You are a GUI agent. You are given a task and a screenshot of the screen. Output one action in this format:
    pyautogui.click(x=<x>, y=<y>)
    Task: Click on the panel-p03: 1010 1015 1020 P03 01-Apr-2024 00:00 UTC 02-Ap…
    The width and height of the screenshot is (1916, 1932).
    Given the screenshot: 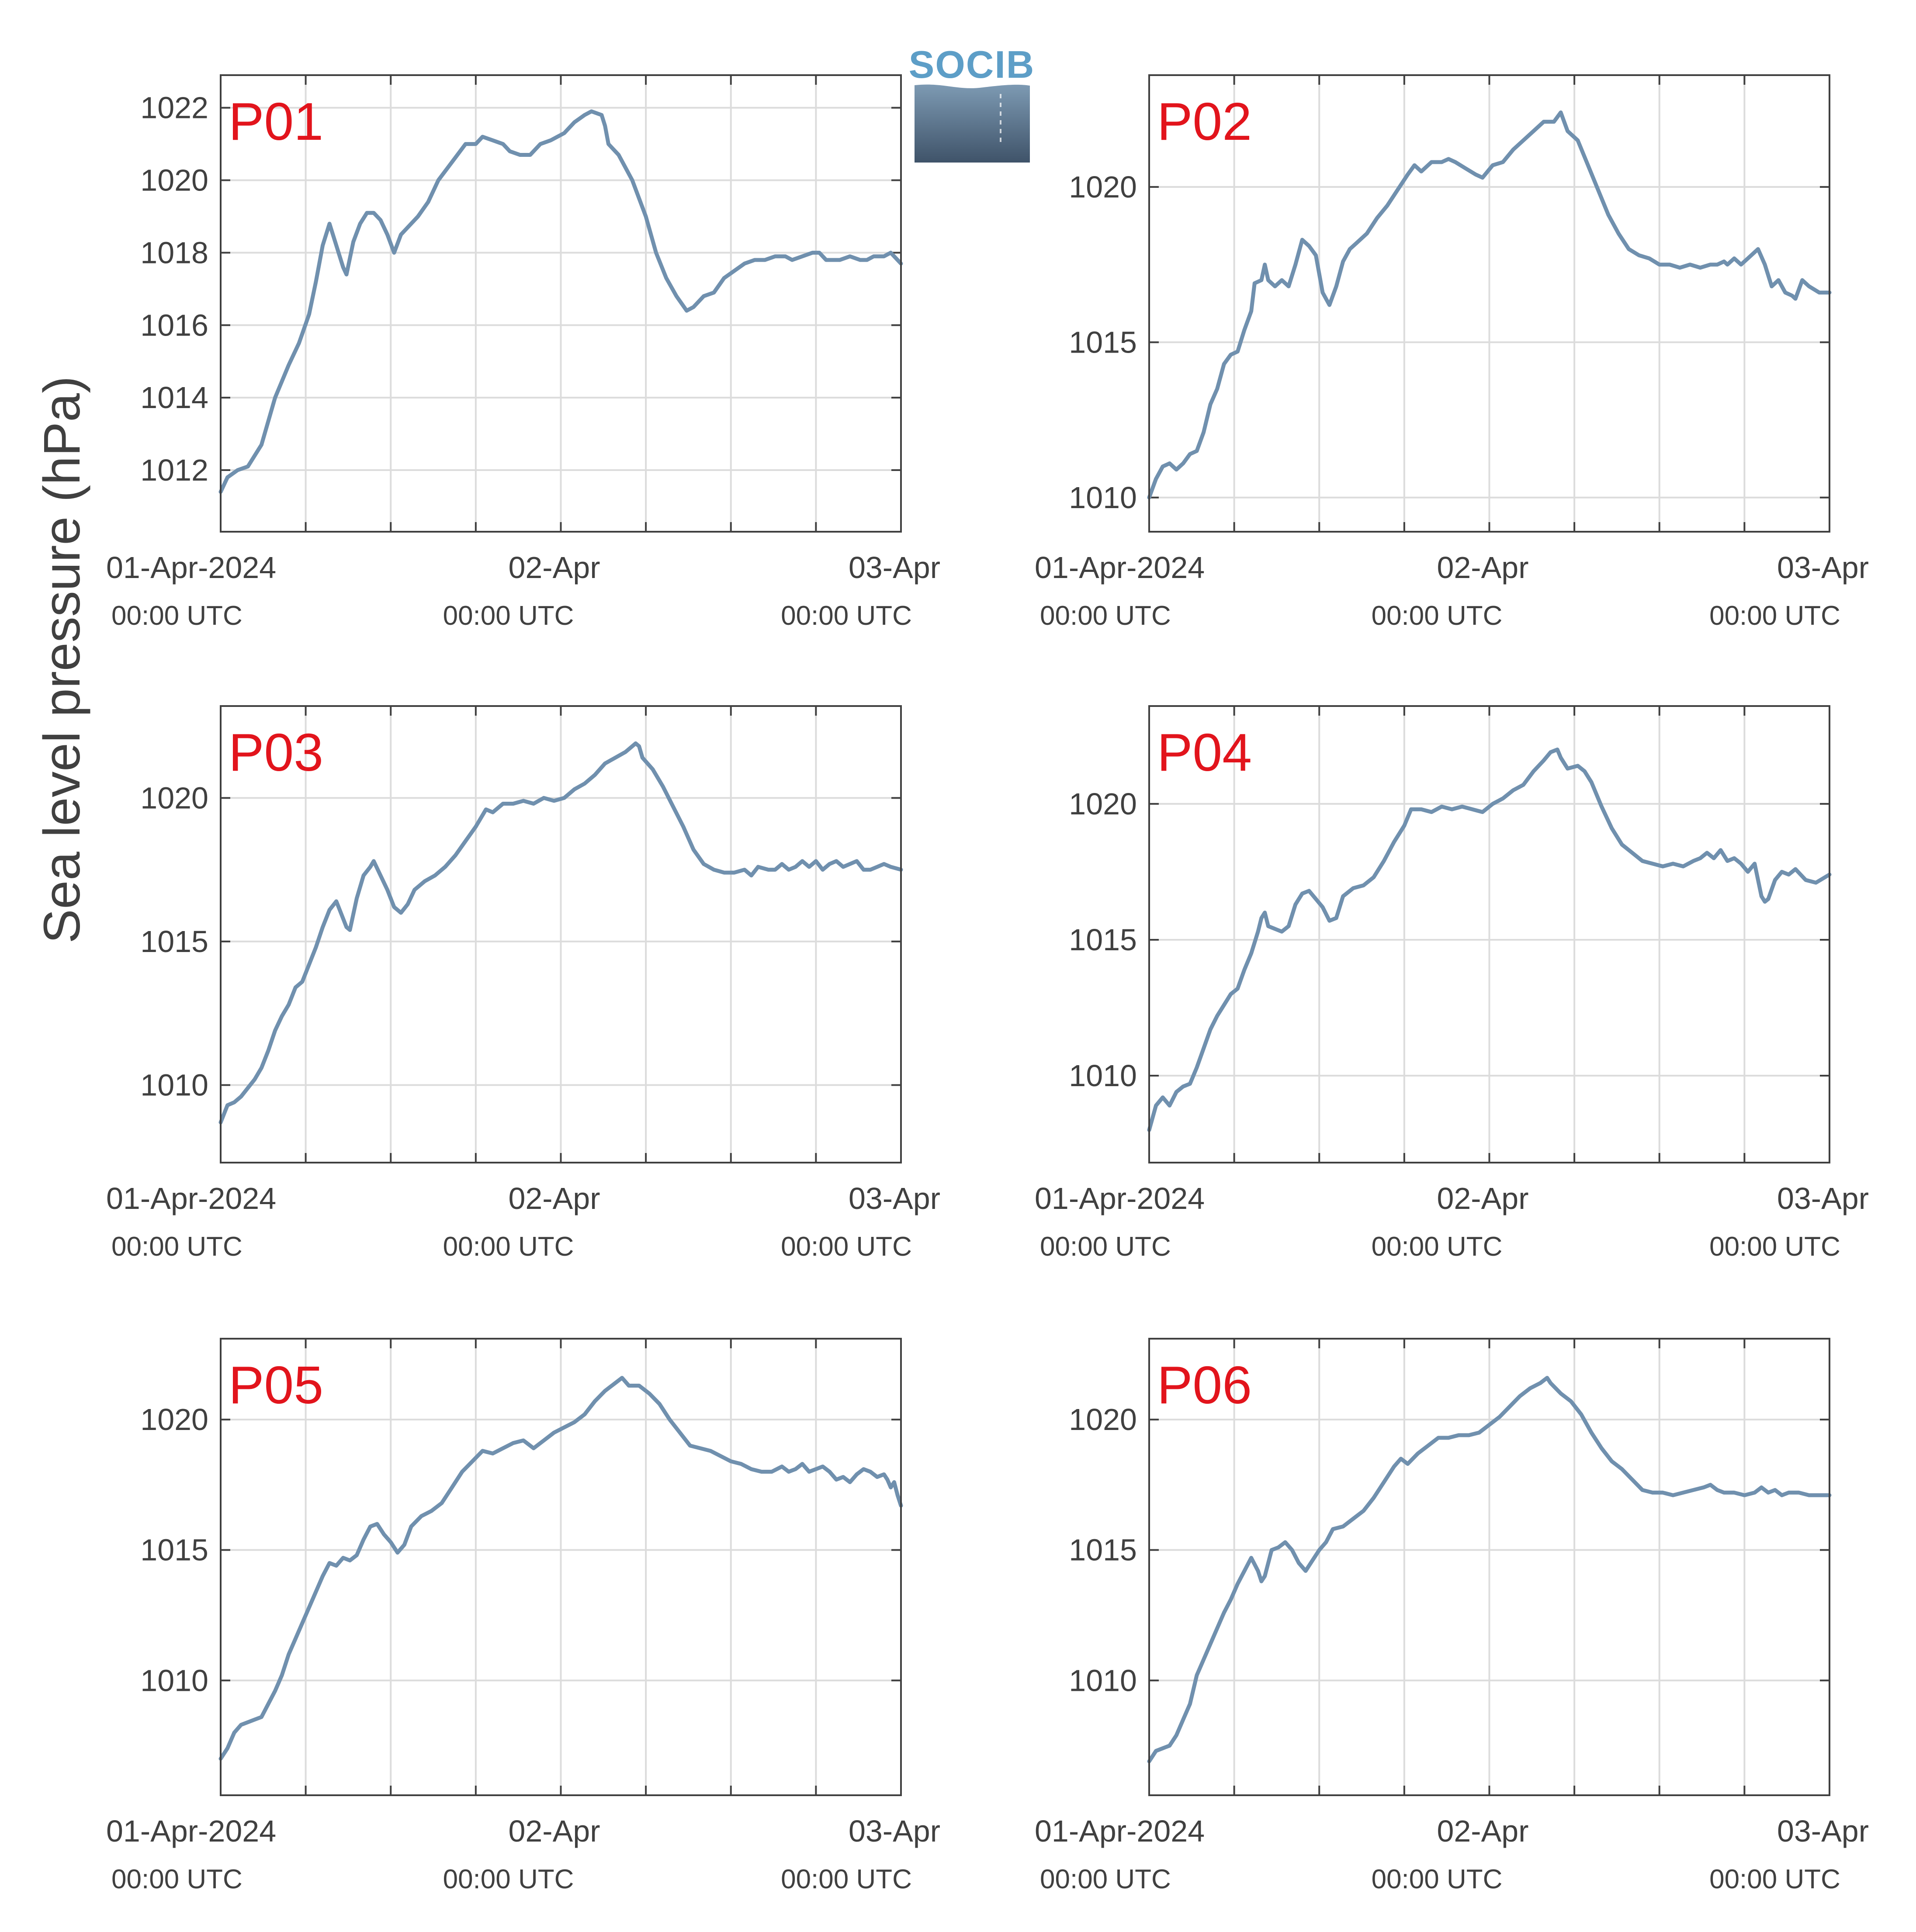 What is the action you would take?
    pyautogui.click(x=523, y=983)
    